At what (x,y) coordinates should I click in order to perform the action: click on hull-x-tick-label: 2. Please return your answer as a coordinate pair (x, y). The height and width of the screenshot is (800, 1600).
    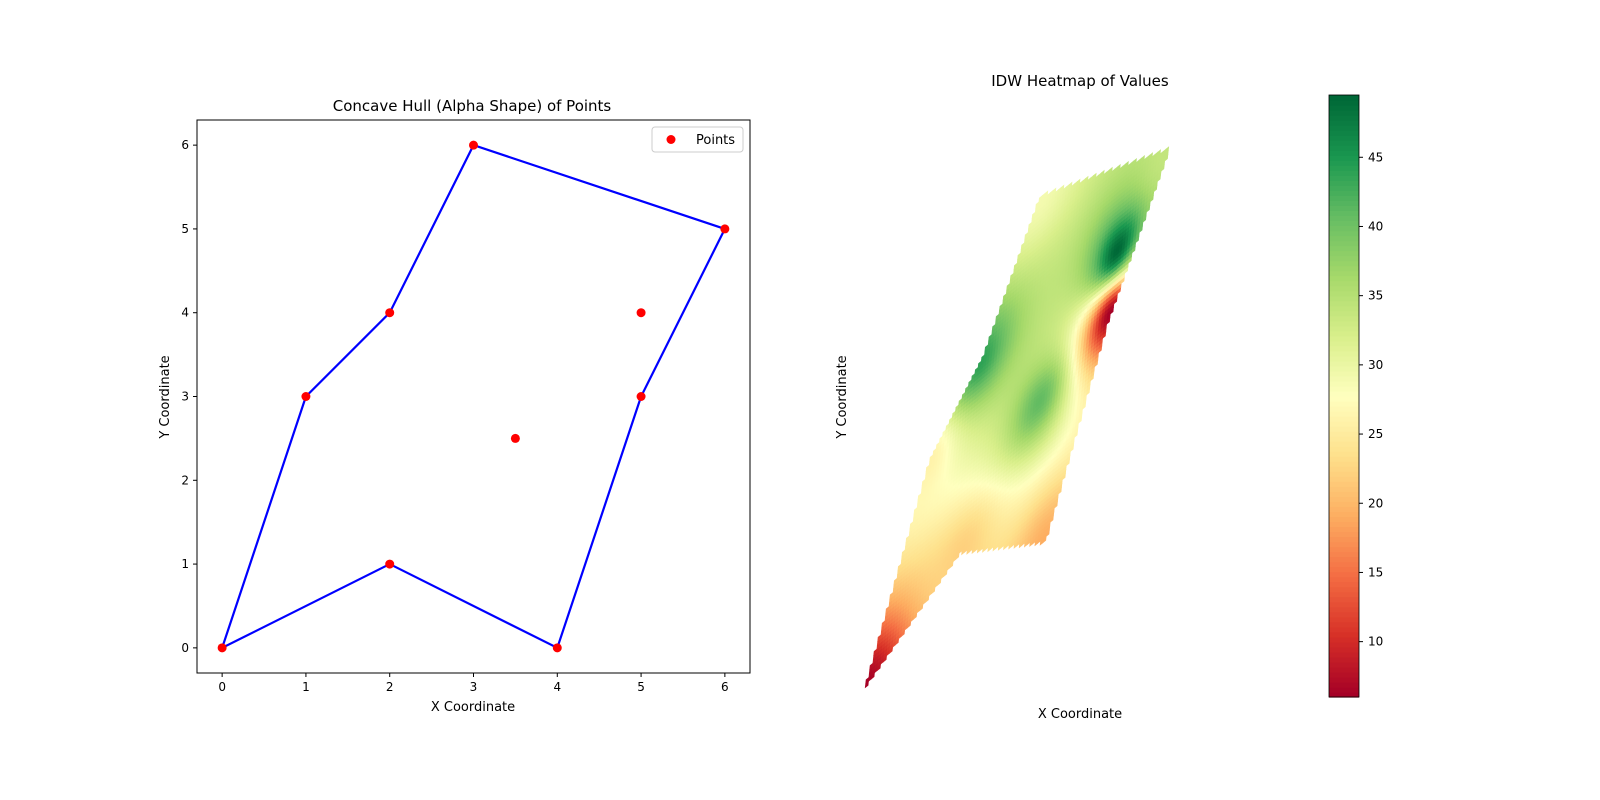
    Looking at the image, I should click on (390, 687).